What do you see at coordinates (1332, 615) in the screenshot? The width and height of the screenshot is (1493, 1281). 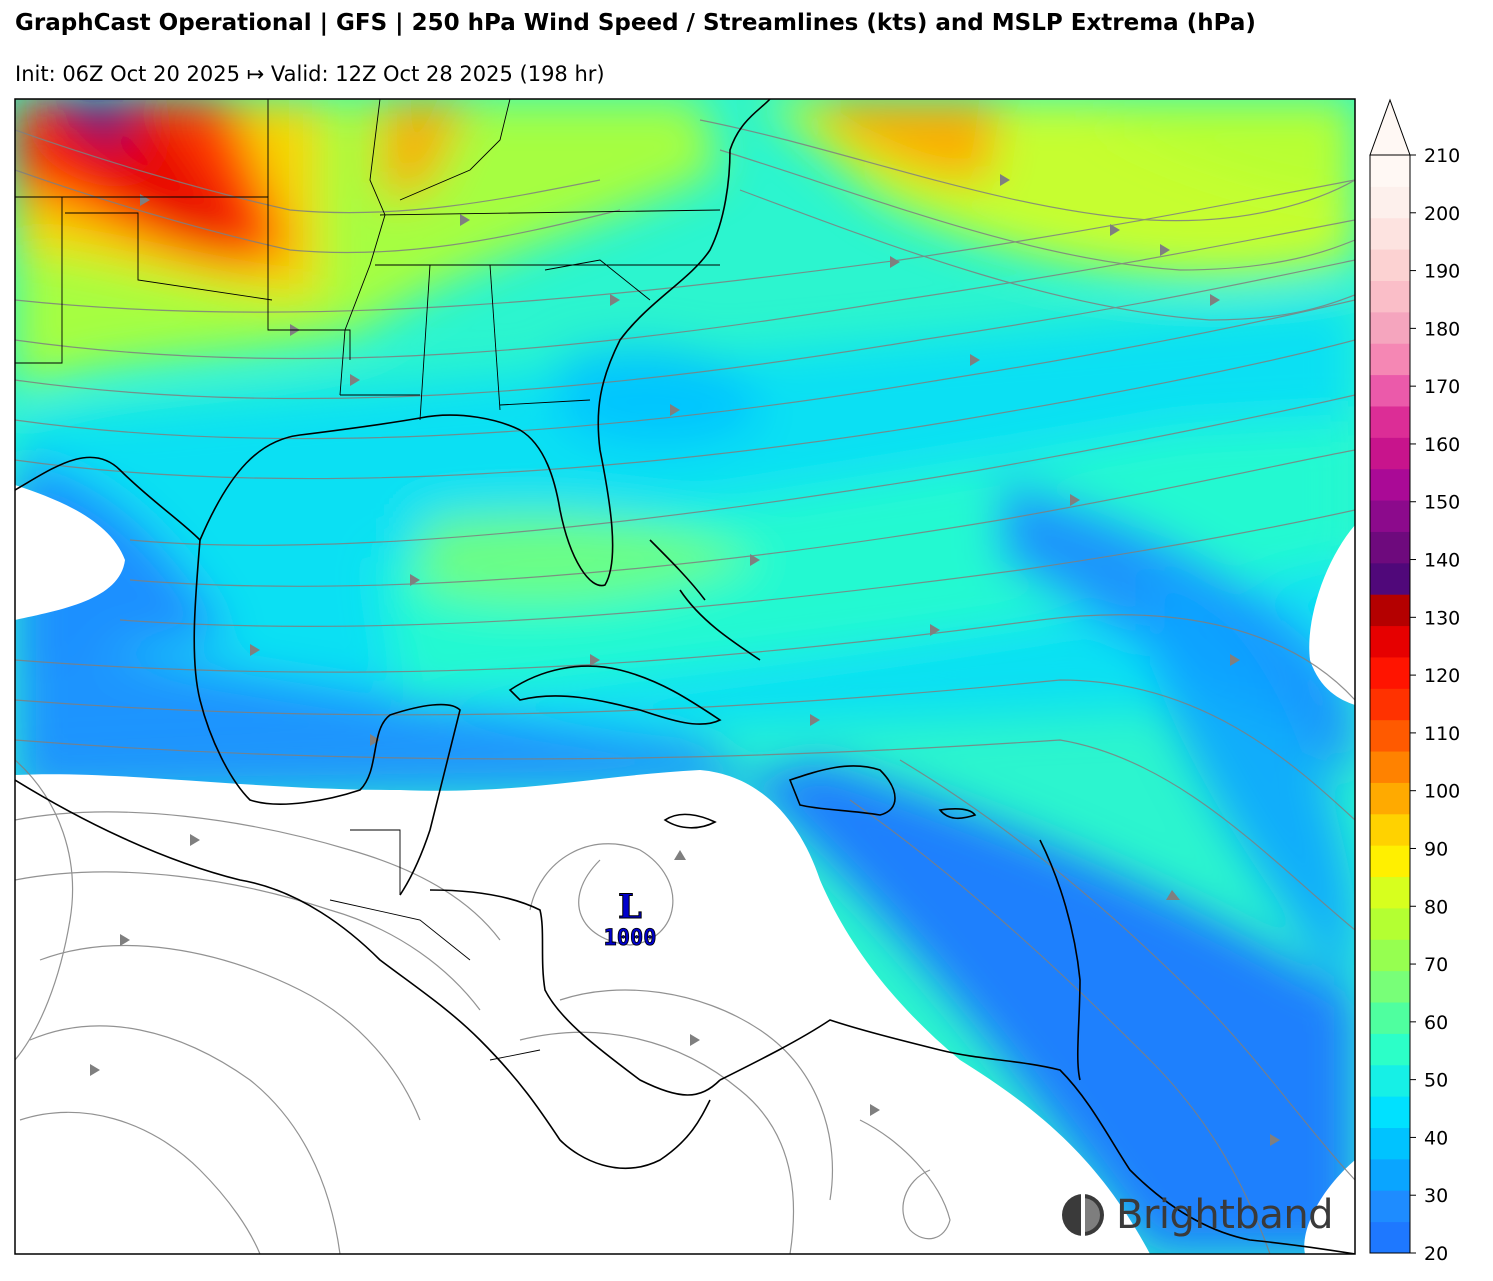 I see `calm-region-east` at bounding box center [1332, 615].